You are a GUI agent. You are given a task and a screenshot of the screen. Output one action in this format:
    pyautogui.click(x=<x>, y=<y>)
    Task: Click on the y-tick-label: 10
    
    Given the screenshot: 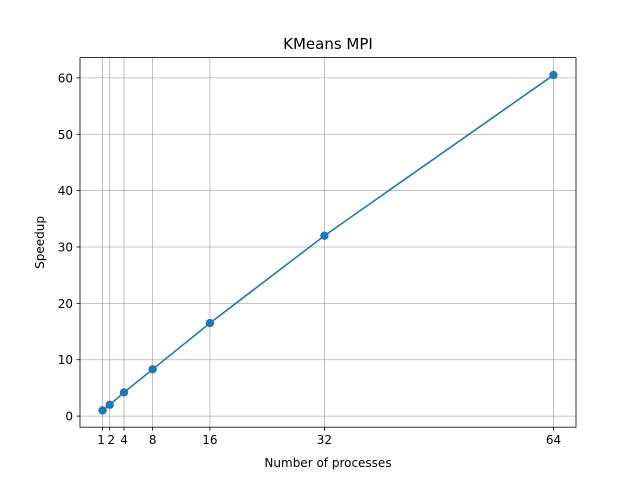 What is the action you would take?
    pyautogui.click(x=65, y=360)
    